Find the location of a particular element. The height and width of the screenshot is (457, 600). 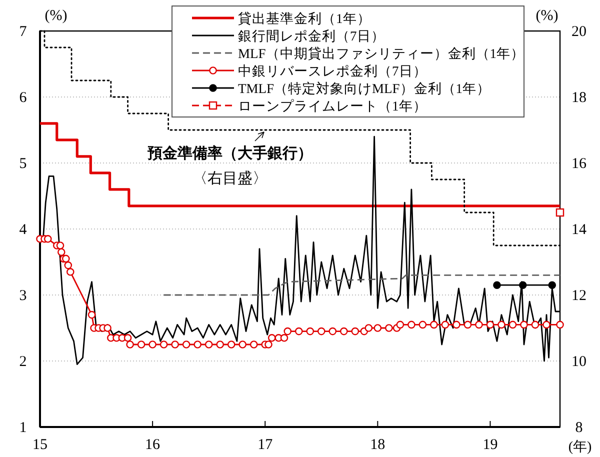

y2-tick-label: 14 is located at coordinates (579, 230).